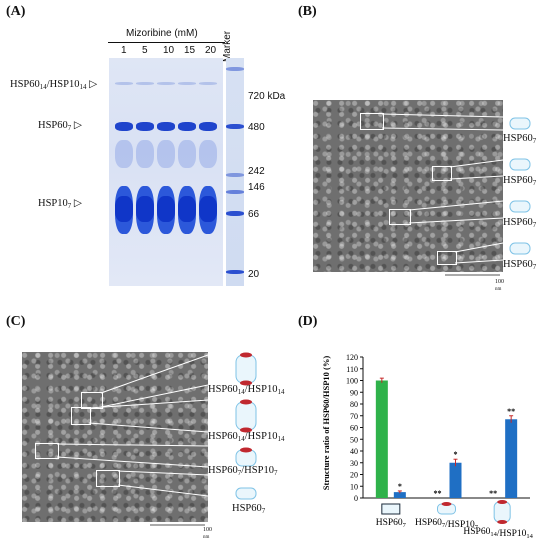  What do you see at coordinates (256, 187) in the screenshot?
I see `marker-146: 146` at bounding box center [256, 187].